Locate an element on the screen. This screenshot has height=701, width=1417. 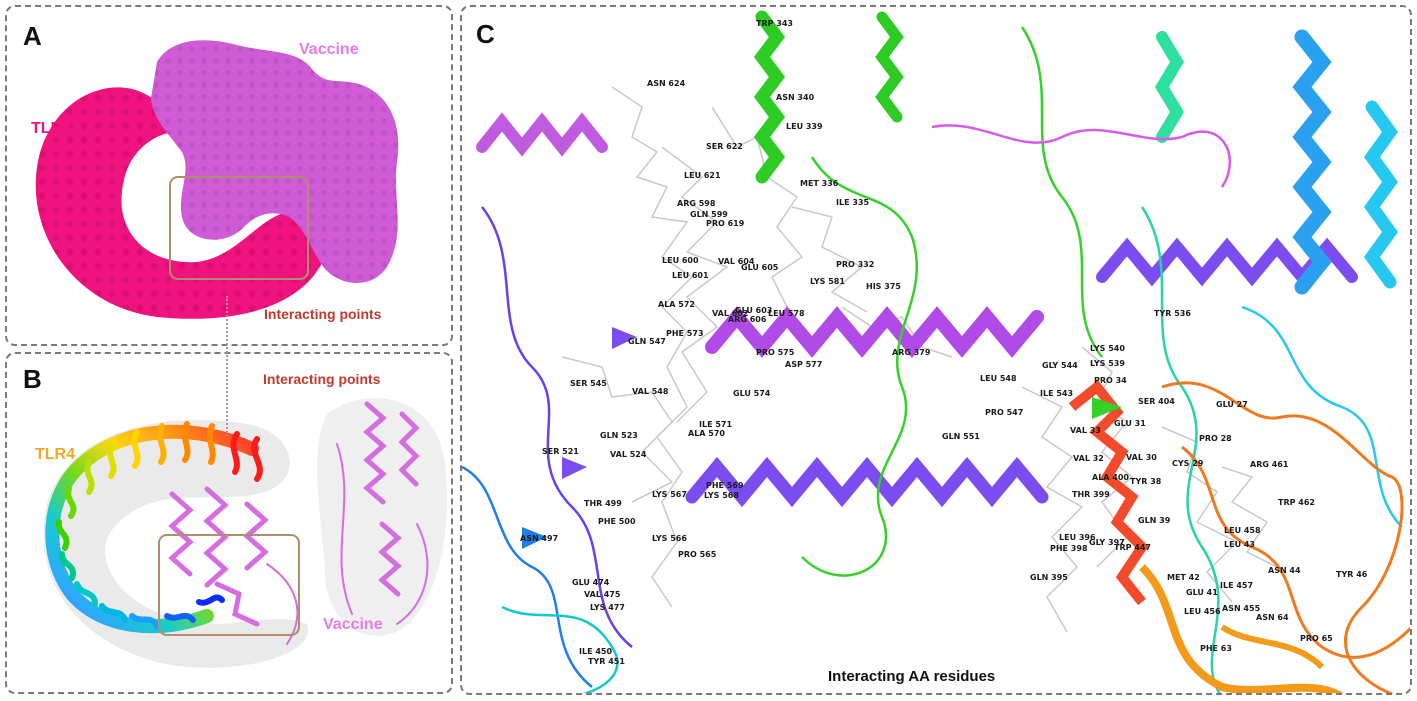
residue-label: PRO 34 is located at coordinates (1110, 380).